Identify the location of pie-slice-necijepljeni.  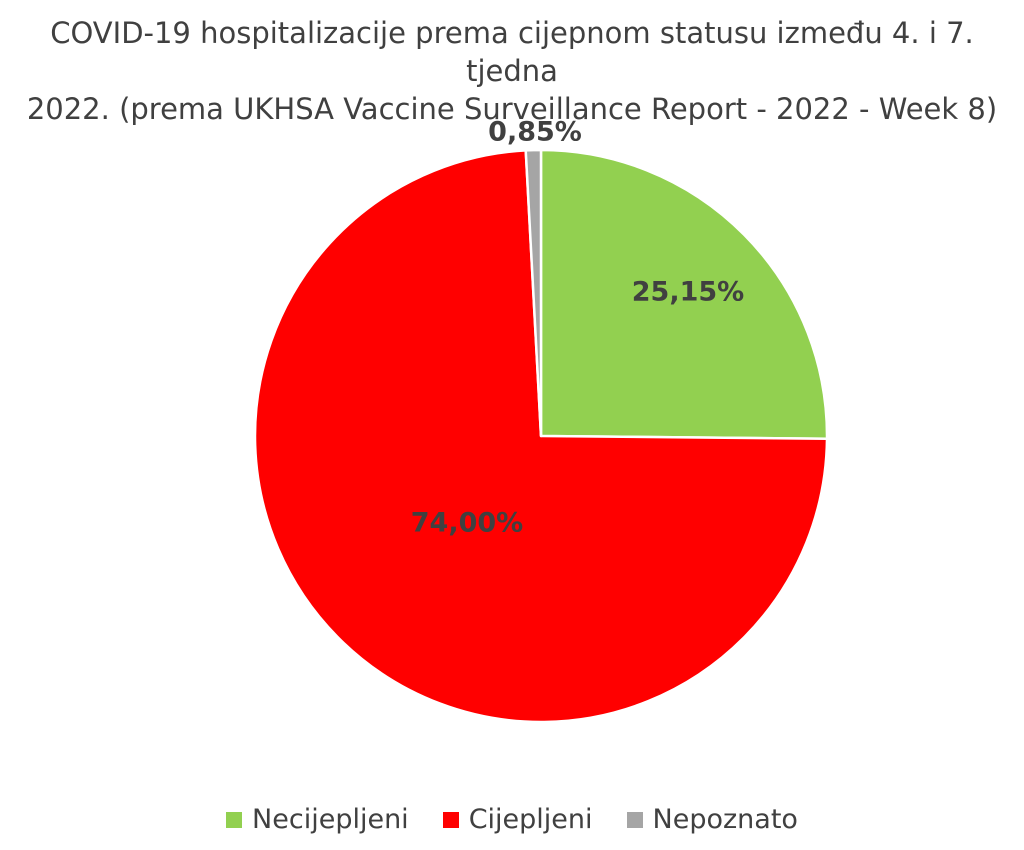
(684, 294).